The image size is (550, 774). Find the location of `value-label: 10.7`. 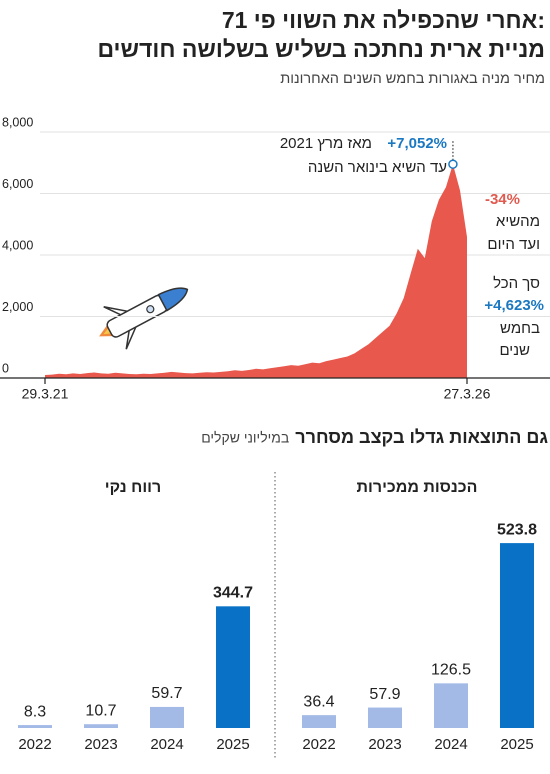

value-label: 10.7 is located at coordinates (100, 710).